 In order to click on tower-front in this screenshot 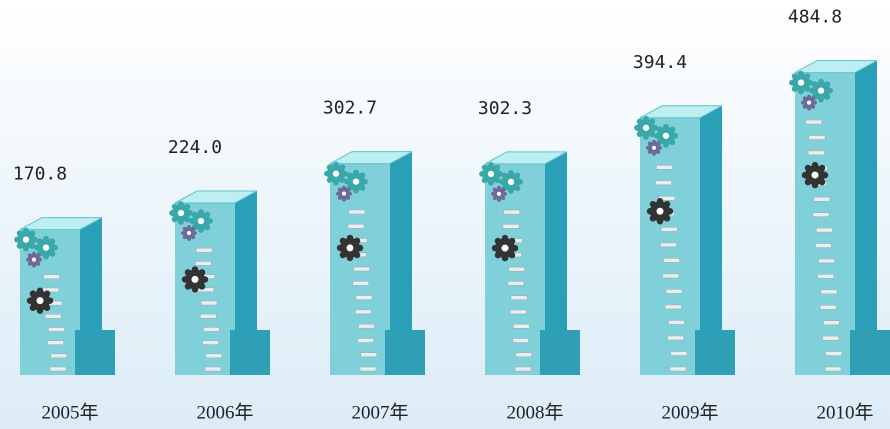, I will do `click(825, 223)`.